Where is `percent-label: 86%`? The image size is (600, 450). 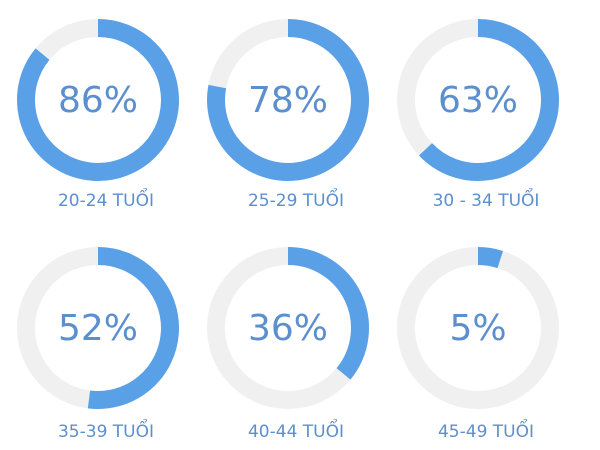
percent-label: 86% is located at coordinates (98, 100).